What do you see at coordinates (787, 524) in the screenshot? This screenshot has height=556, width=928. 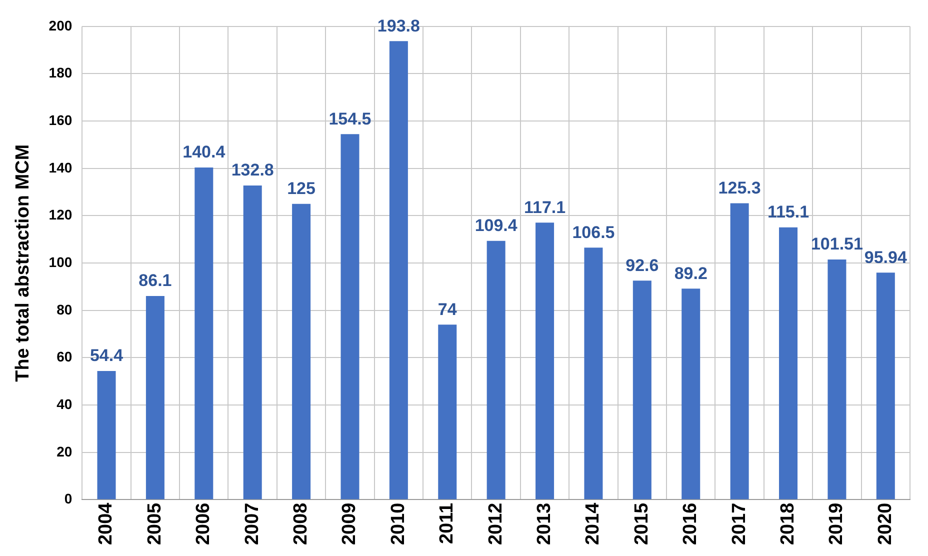 I see `x-tick-label: 2018` at bounding box center [787, 524].